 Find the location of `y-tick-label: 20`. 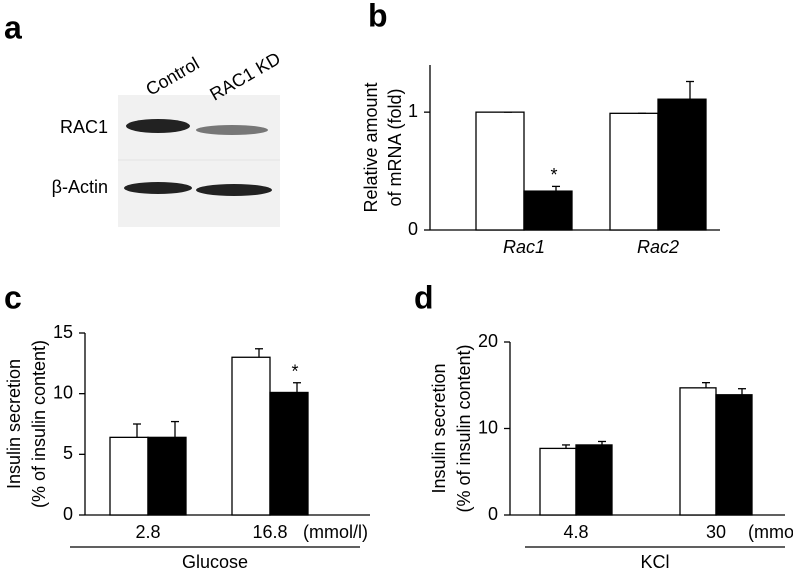

y-tick-label: 20 is located at coordinates (488, 341).